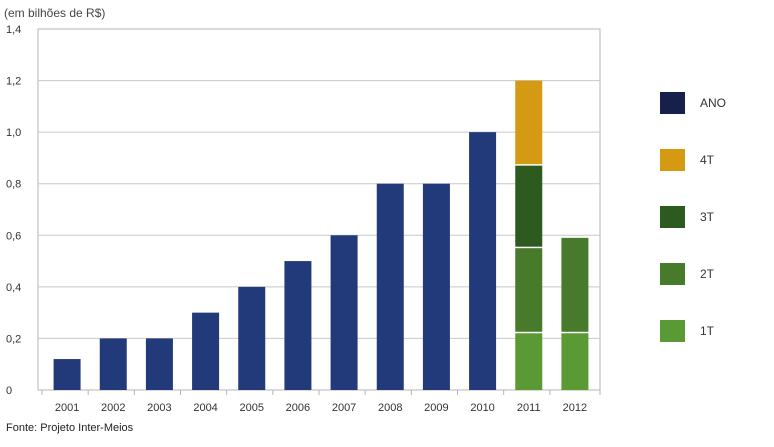  What do you see at coordinates (483, 261) in the screenshot?
I see `bar-ano-2010` at bounding box center [483, 261].